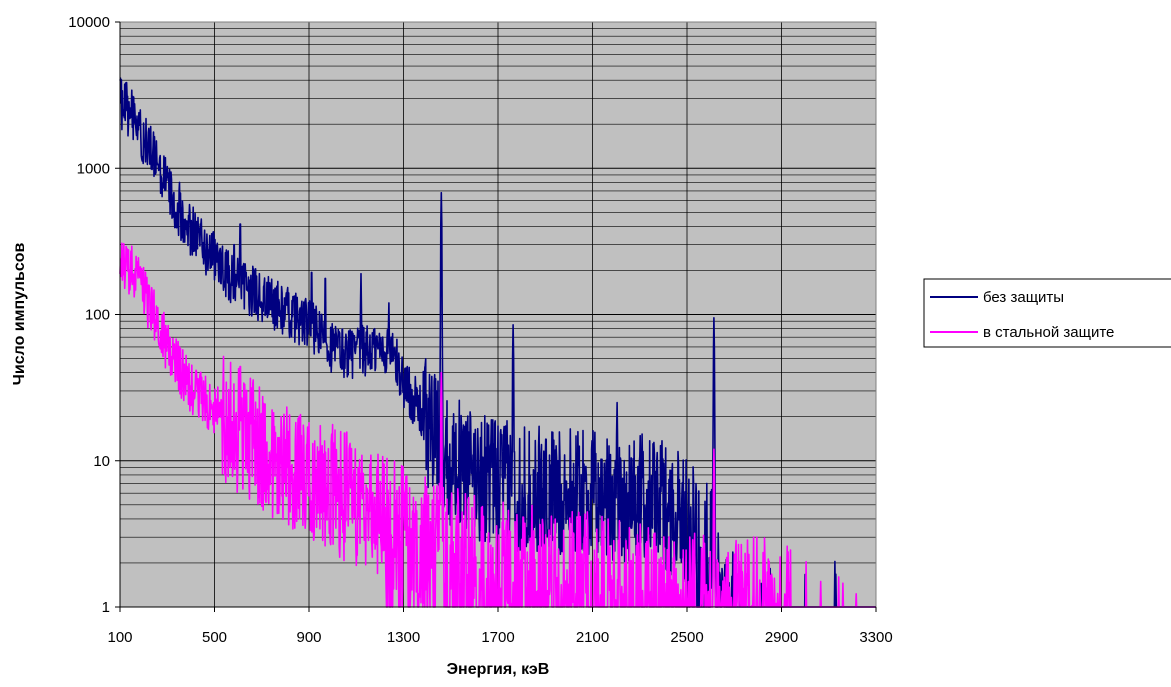 Image resolution: width=1171 pixels, height=687 pixels. What do you see at coordinates (214, 637) in the screenshot?
I see `x-tick-label: 500` at bounding box center [214, 637].